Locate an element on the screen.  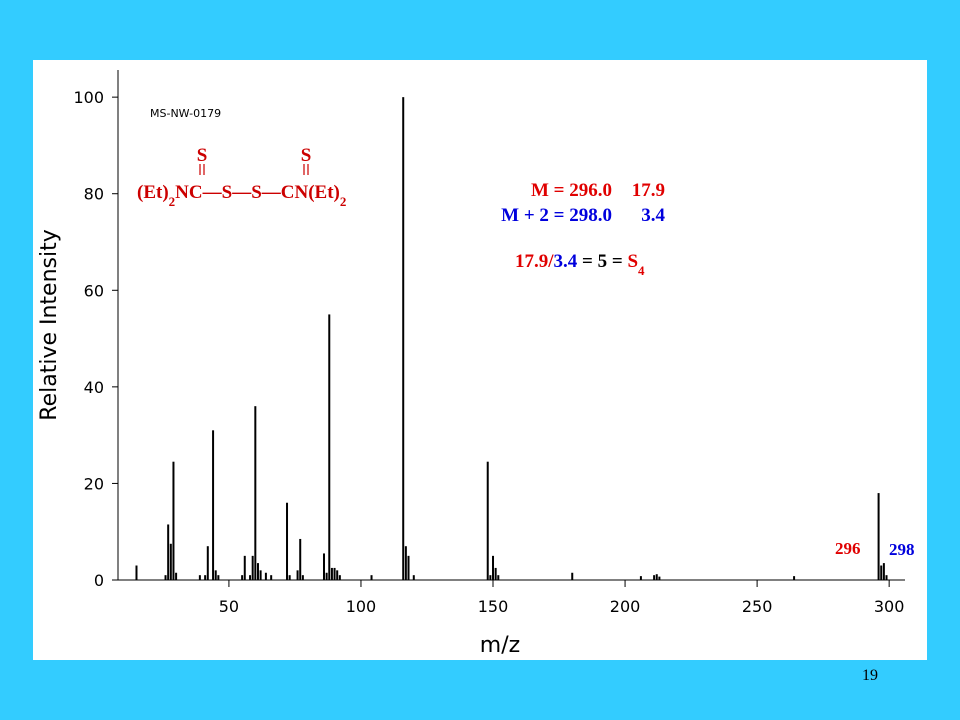
page-number: 19 is located at coordinates (870, 675).